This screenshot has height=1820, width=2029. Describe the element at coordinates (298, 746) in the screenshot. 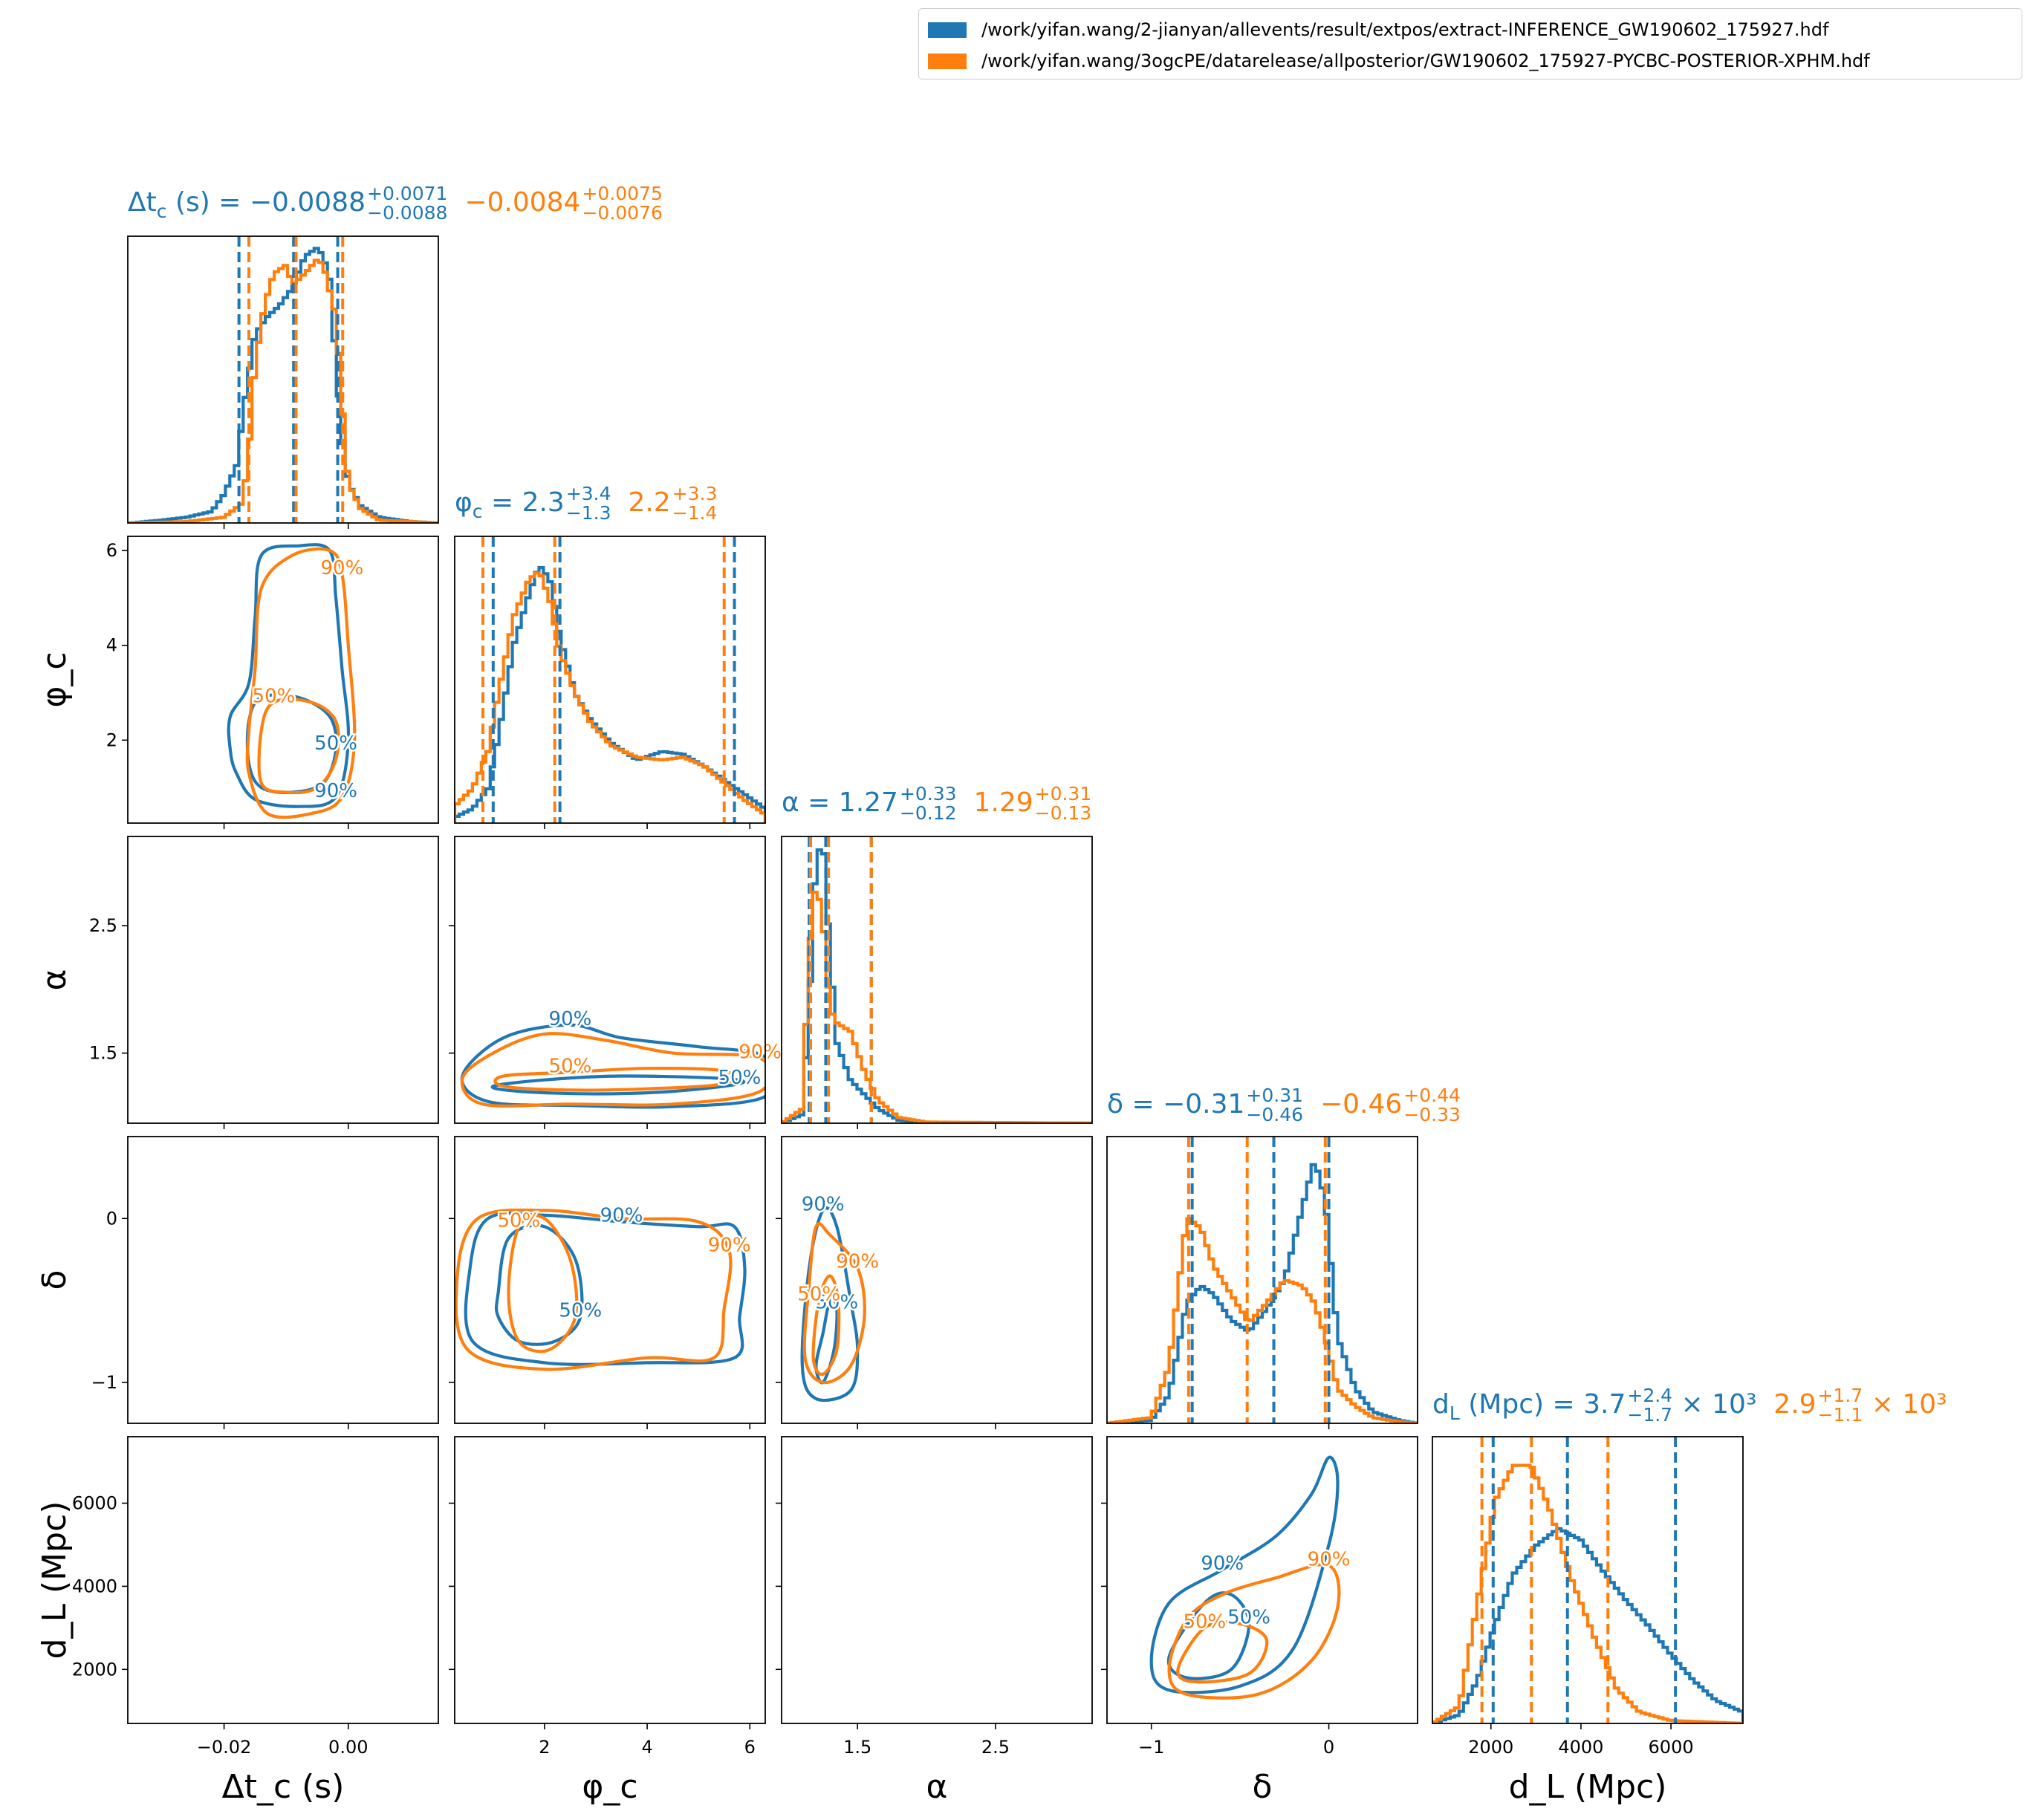

I see `contour-s2_50-delta_tc-phi_c` at that location.